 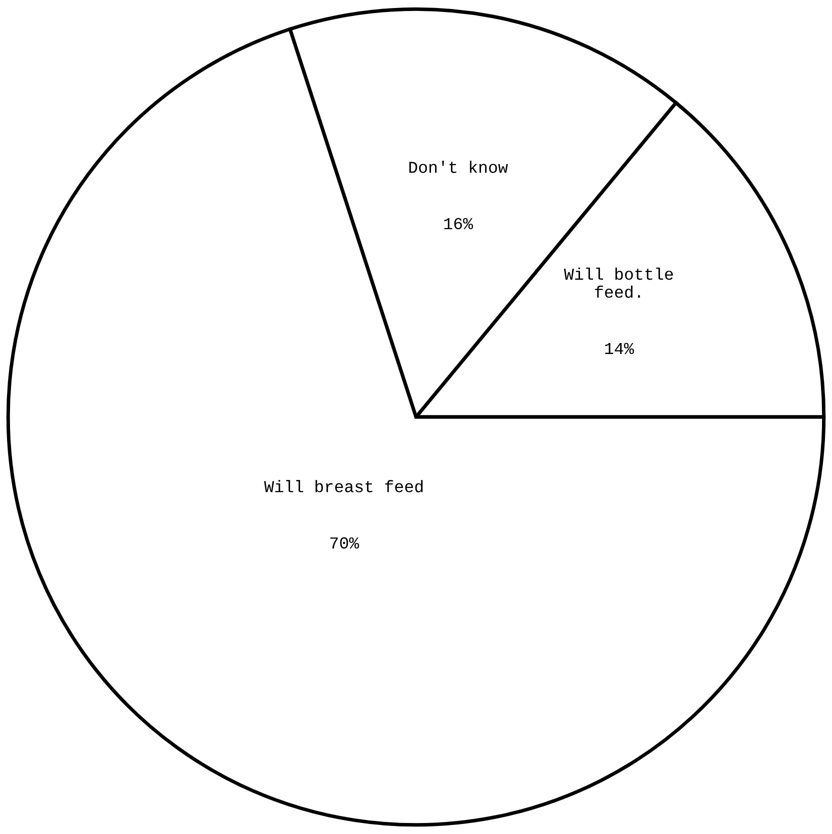 I want to click on data-label: 16%, so click(x=459, y=224).